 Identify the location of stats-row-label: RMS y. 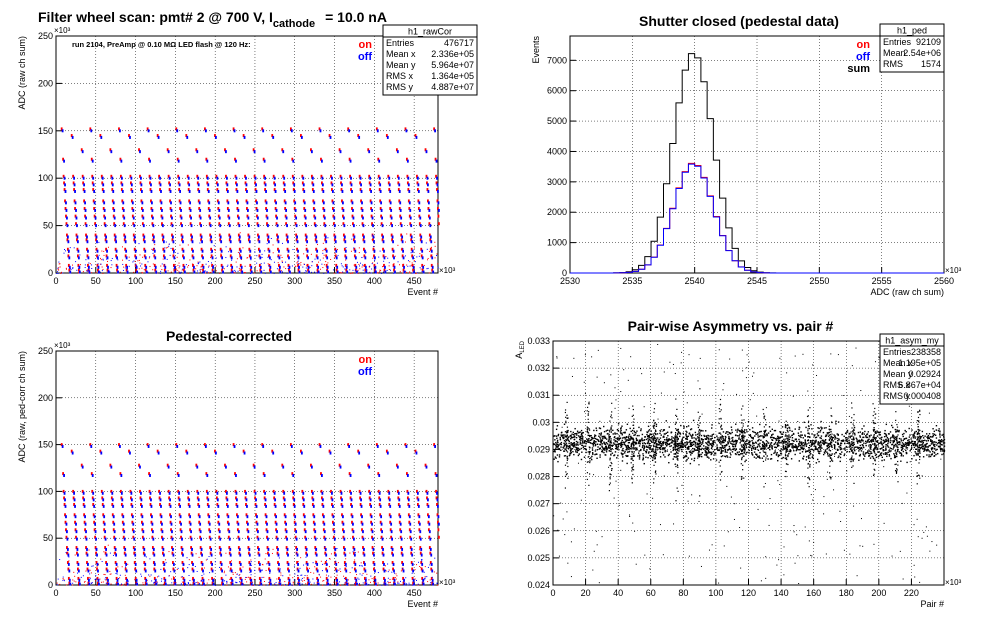
(400, 87).